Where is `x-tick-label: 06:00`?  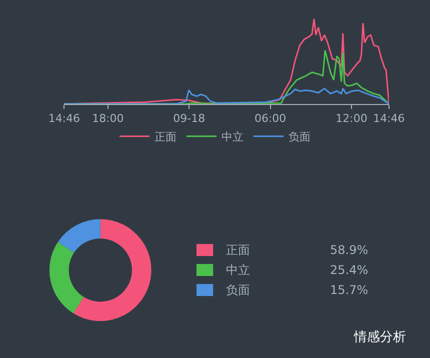
x-tick-label: 06:00 is located at coordinates (270, 119).